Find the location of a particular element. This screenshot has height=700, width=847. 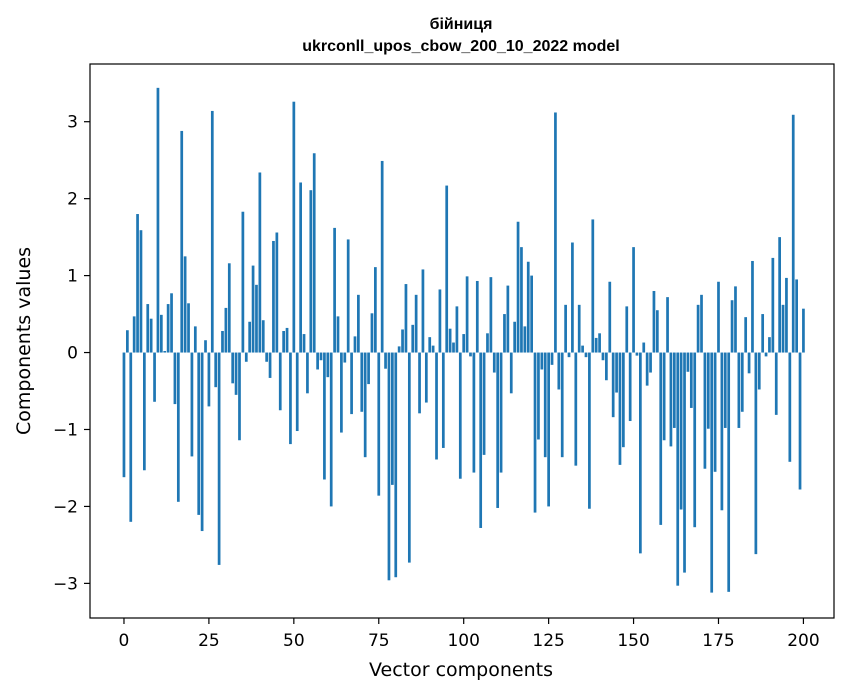

x-tick-label: 50 is located at coordinates (294, 641).